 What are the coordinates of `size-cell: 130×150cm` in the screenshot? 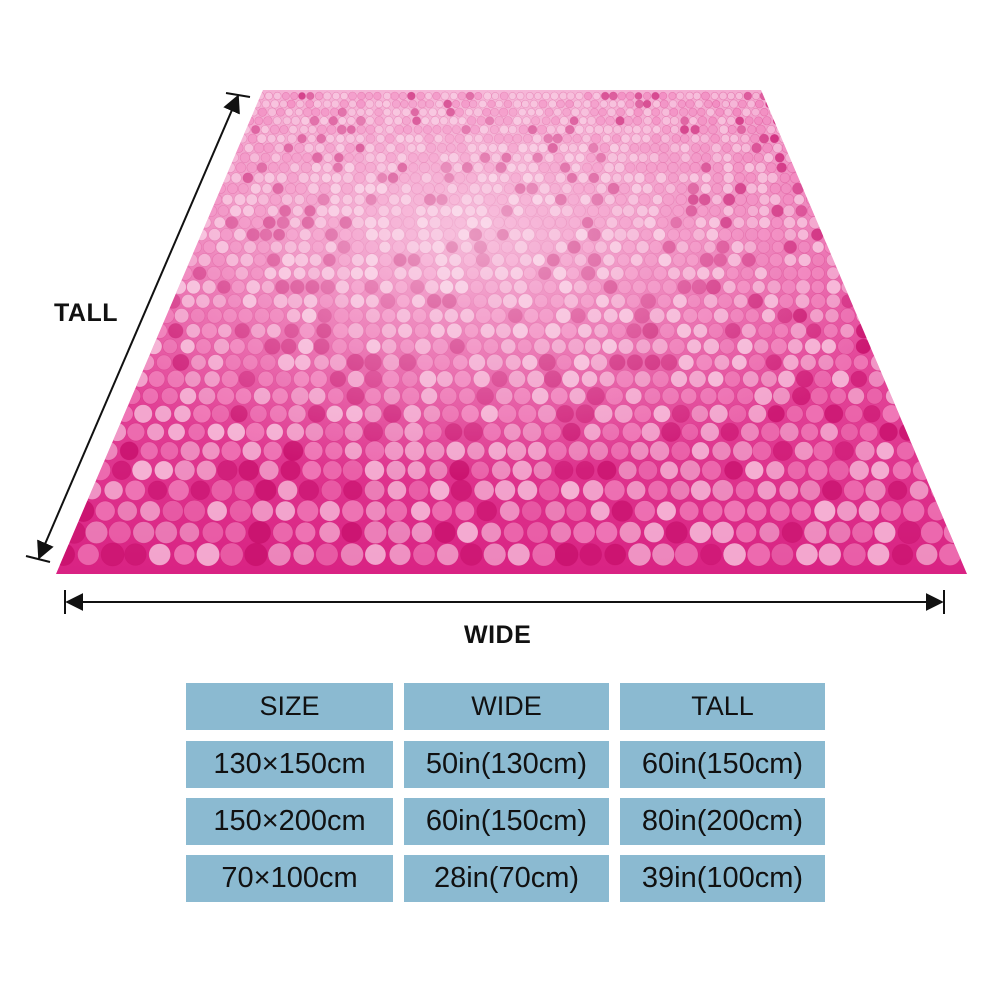 It's located at (289, 764).